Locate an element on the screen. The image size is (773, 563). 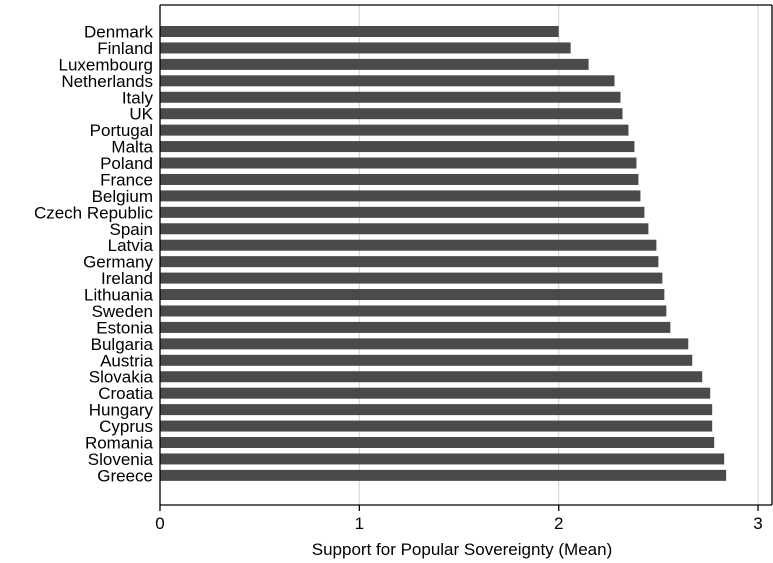
bar-slovakia is located at coordinates (431, 377).